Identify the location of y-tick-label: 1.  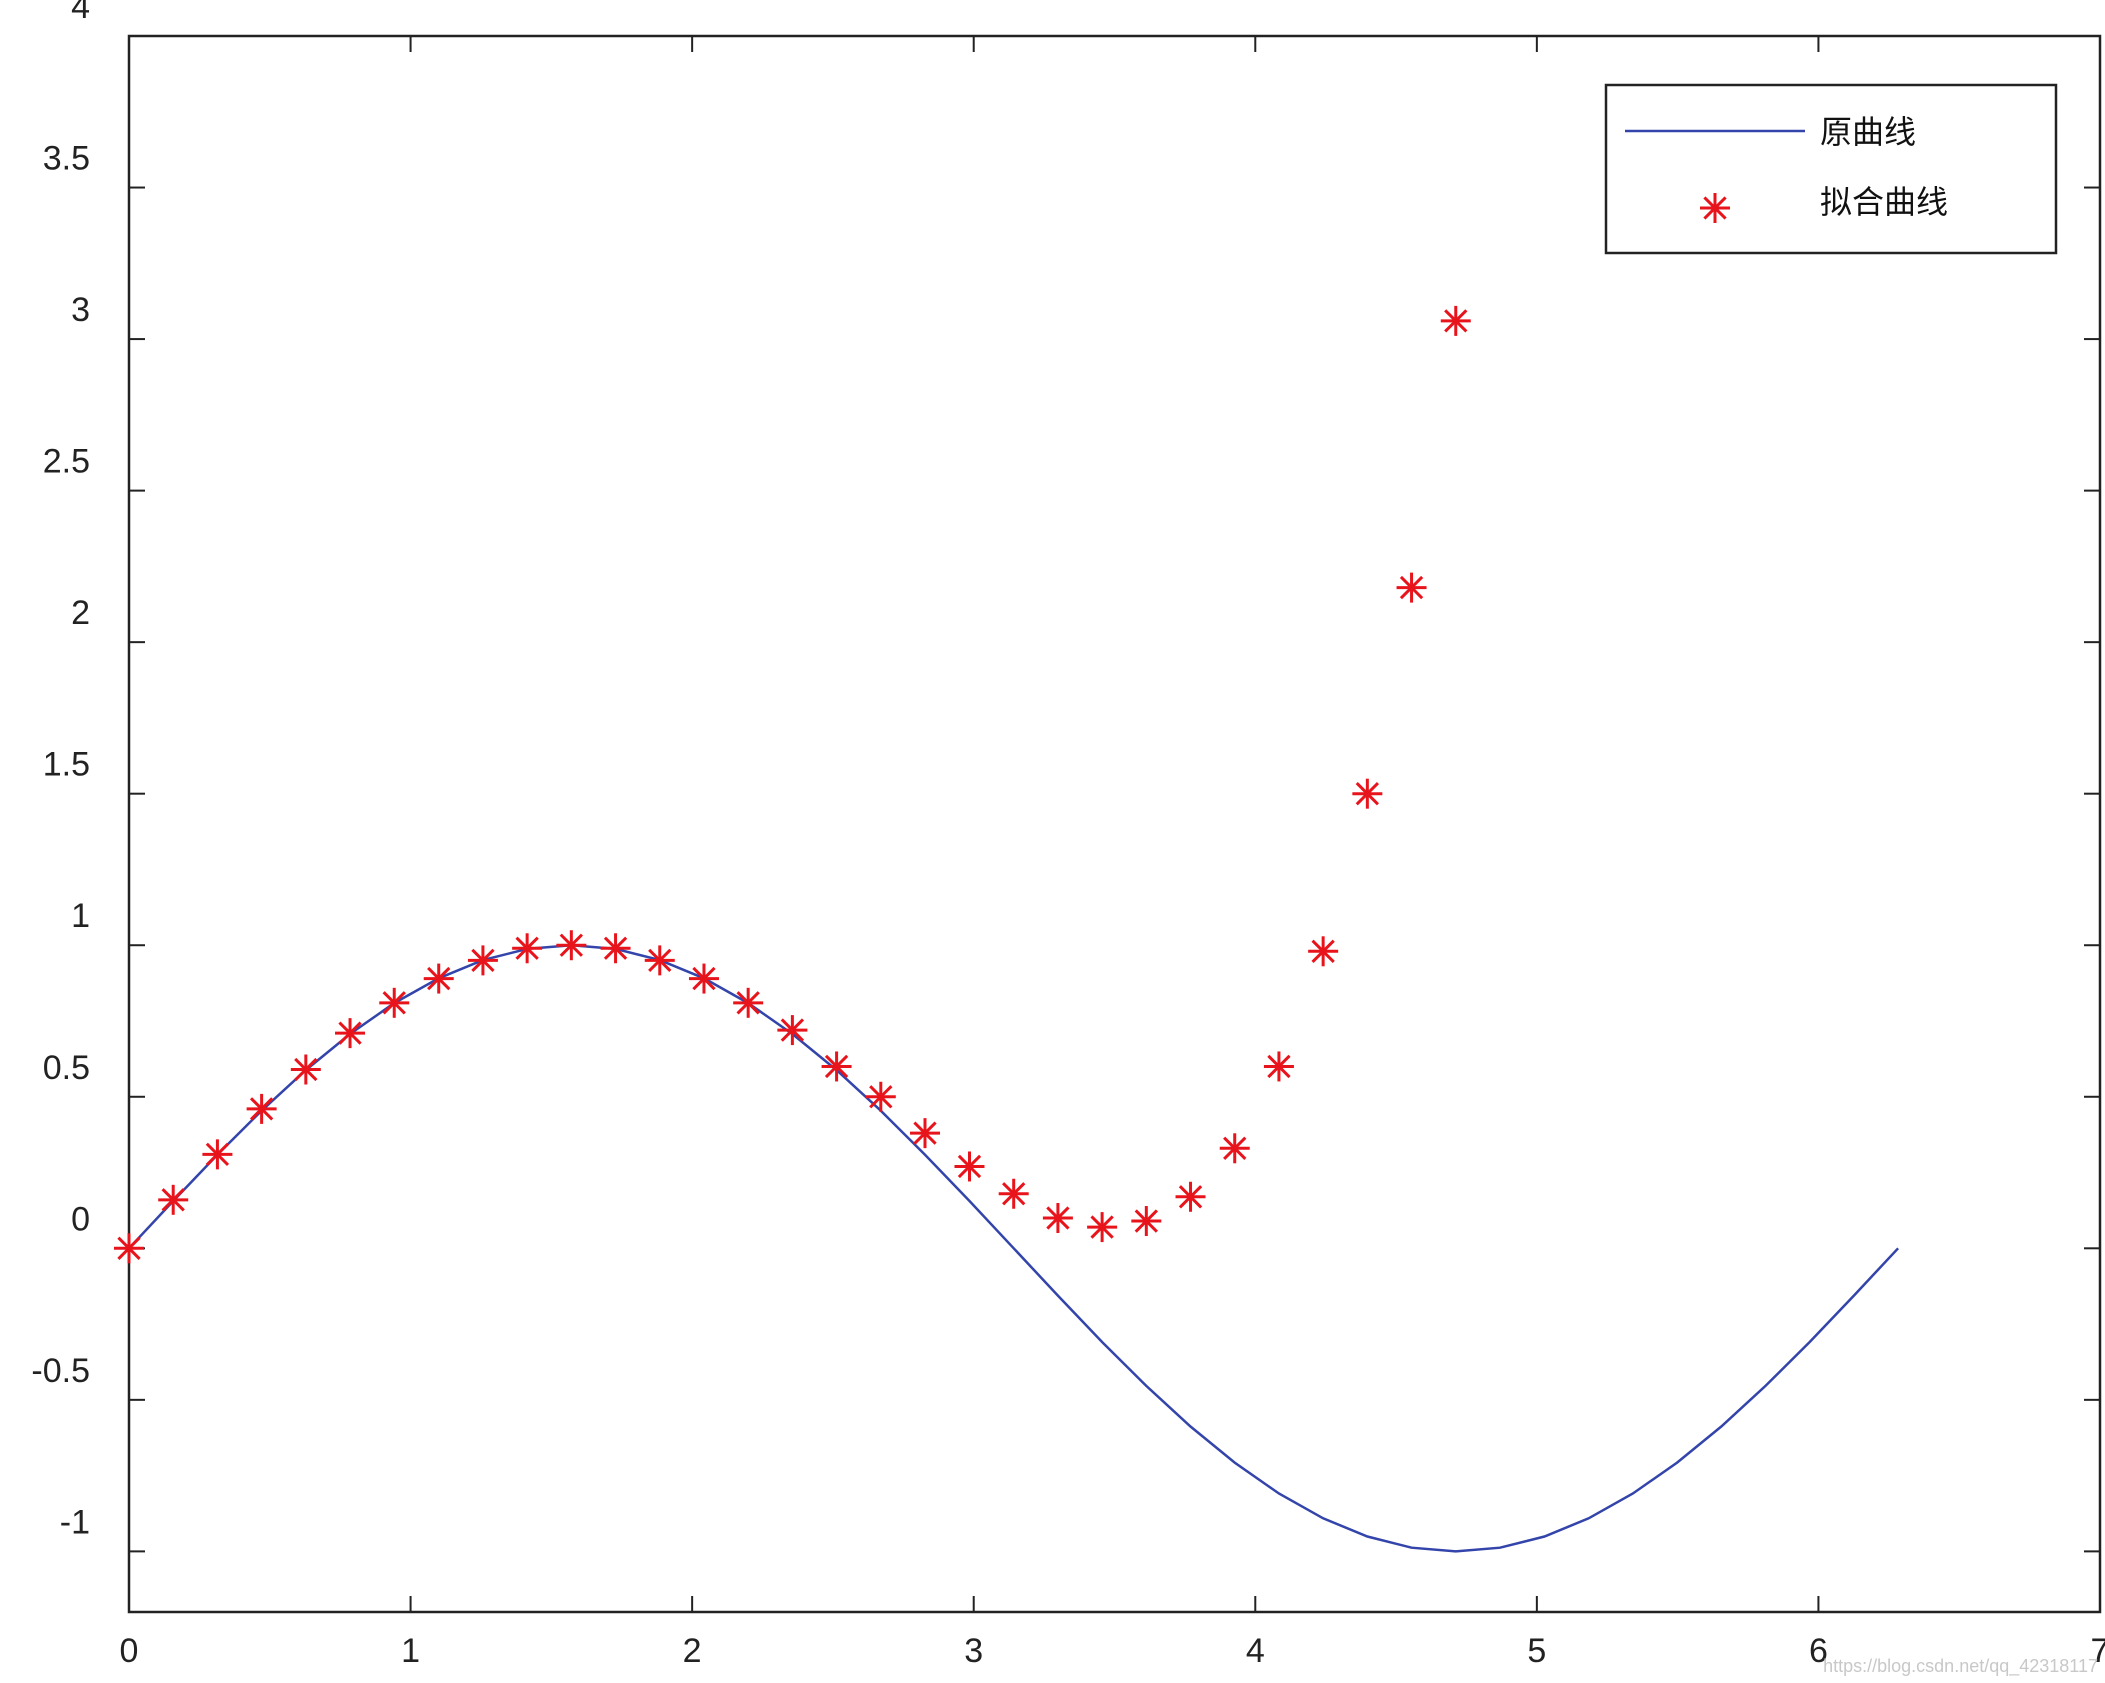
(80, 916).